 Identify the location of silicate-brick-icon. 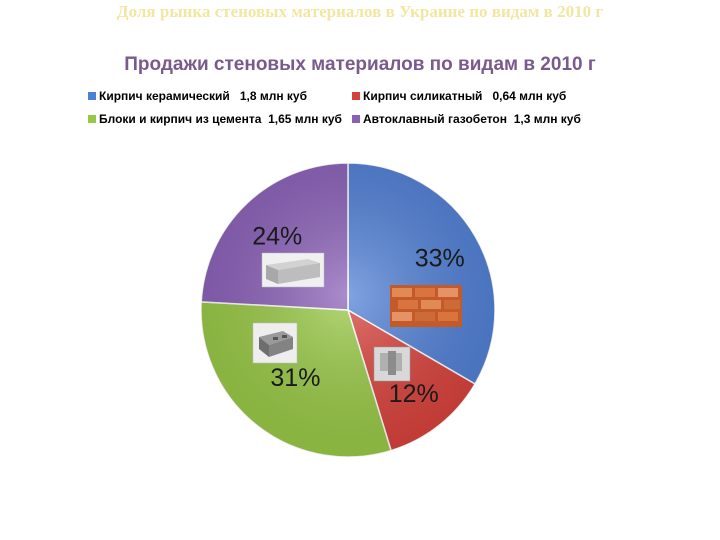
(392, 364).